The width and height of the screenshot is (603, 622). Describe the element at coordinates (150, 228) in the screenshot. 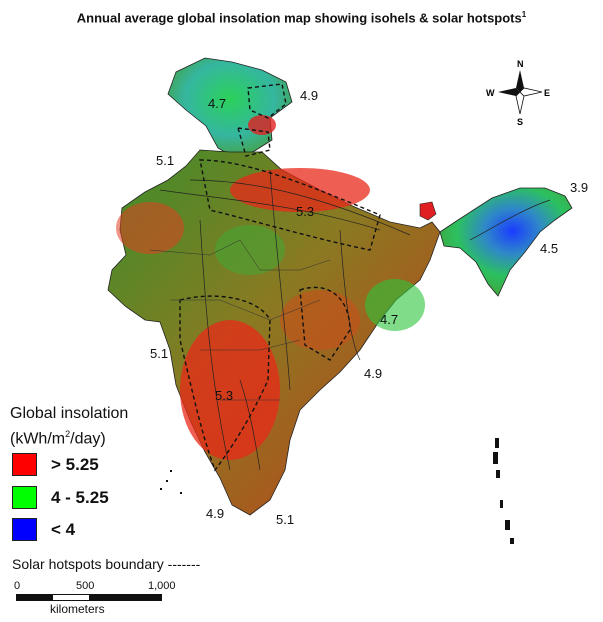

I see `hotspot-northwest` at that location.